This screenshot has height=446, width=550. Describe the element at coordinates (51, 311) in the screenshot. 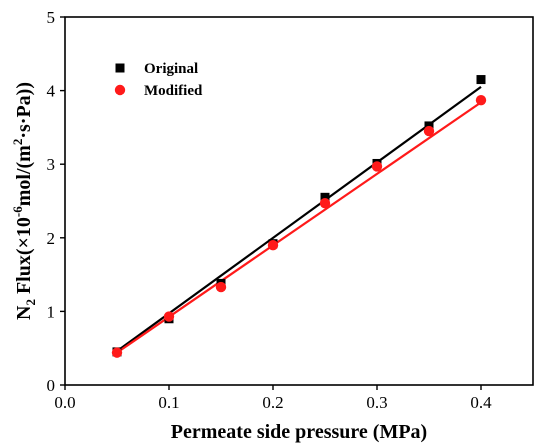

I see `y-tick-label: 1` at that location.